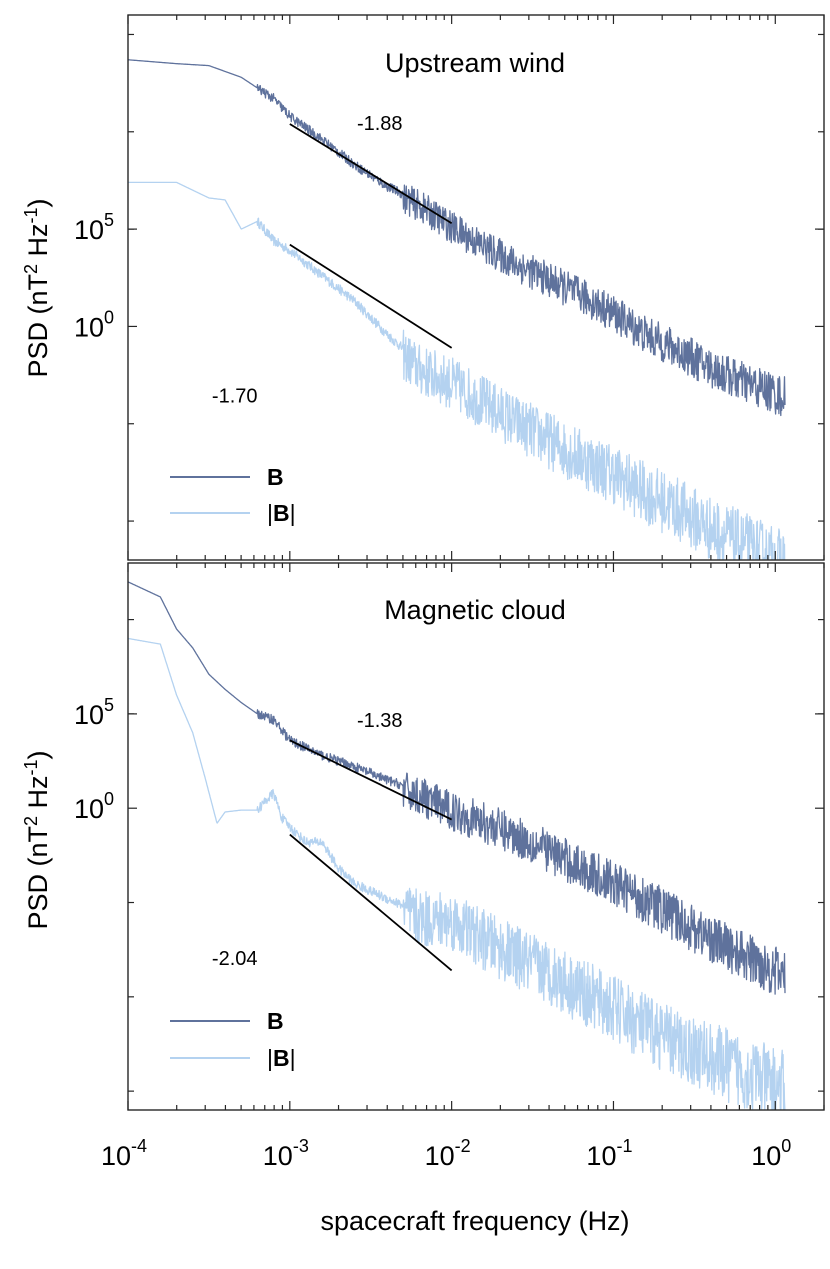  I want to click on x-tick-label: 10⁻², so click(448, 1153).